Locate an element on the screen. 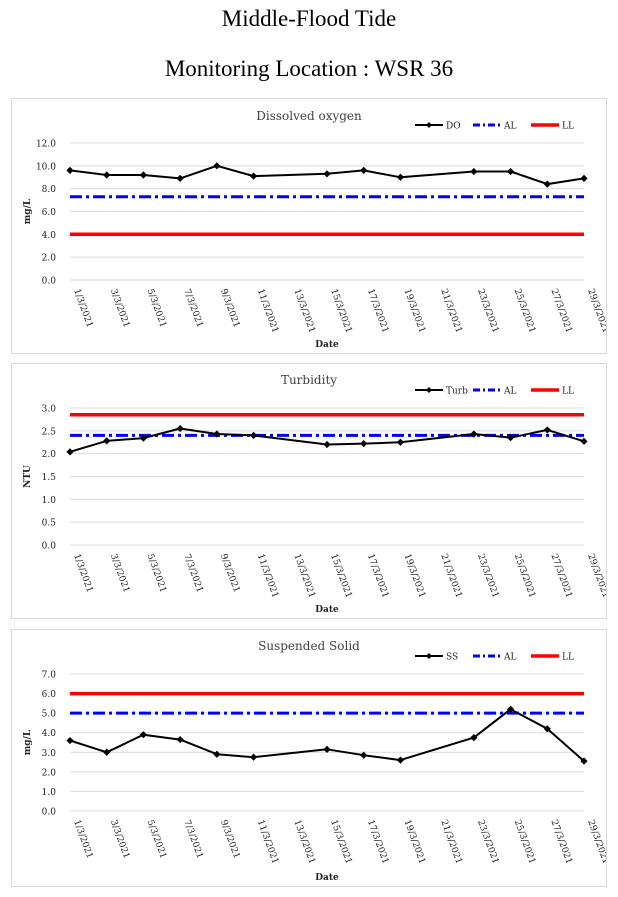 The image size is (618, 897). chart-title: Suspended Solid is located at coordinates (309, 646).